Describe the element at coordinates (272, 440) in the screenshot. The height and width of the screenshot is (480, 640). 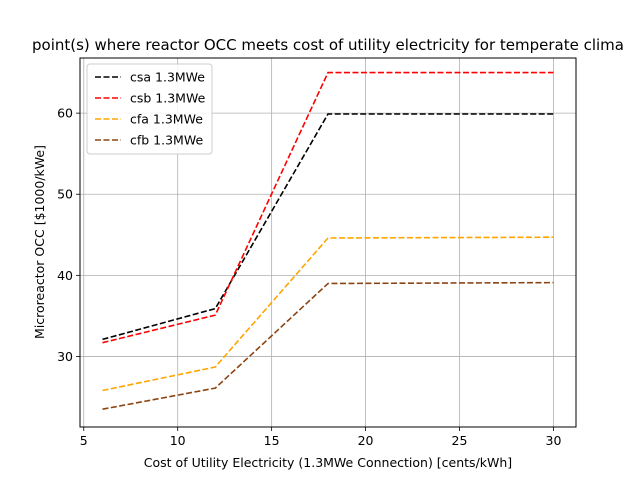
I see `x-tick-label: 15` at that location.